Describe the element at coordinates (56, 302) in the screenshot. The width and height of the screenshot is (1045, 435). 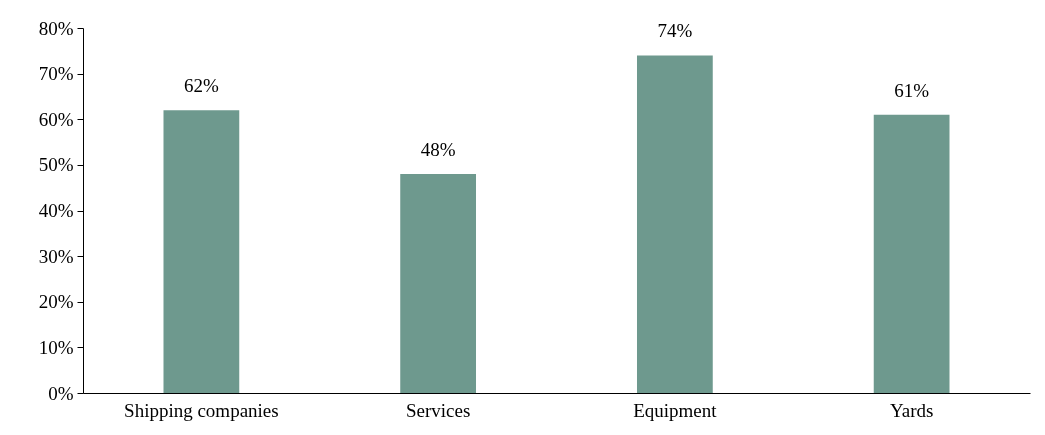
I see `y-tick-label: 20%` at that location.